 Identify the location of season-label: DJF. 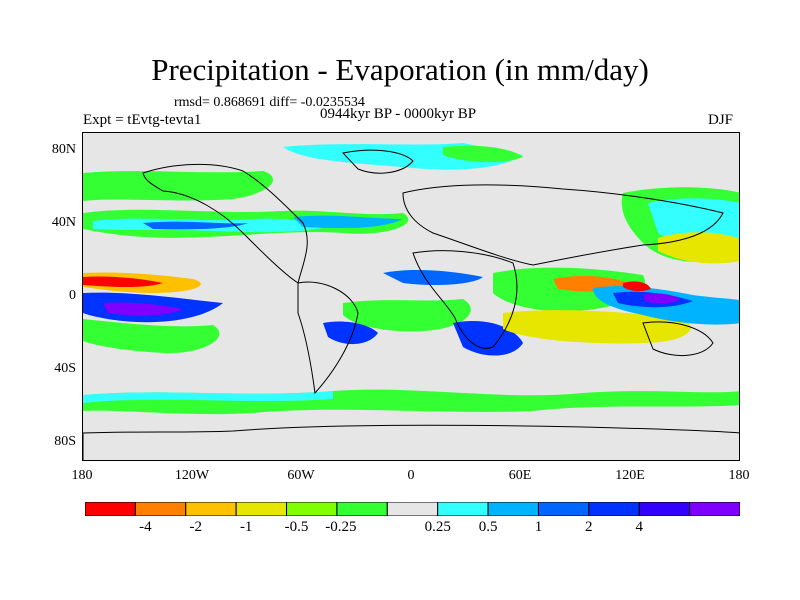
(721, 120).